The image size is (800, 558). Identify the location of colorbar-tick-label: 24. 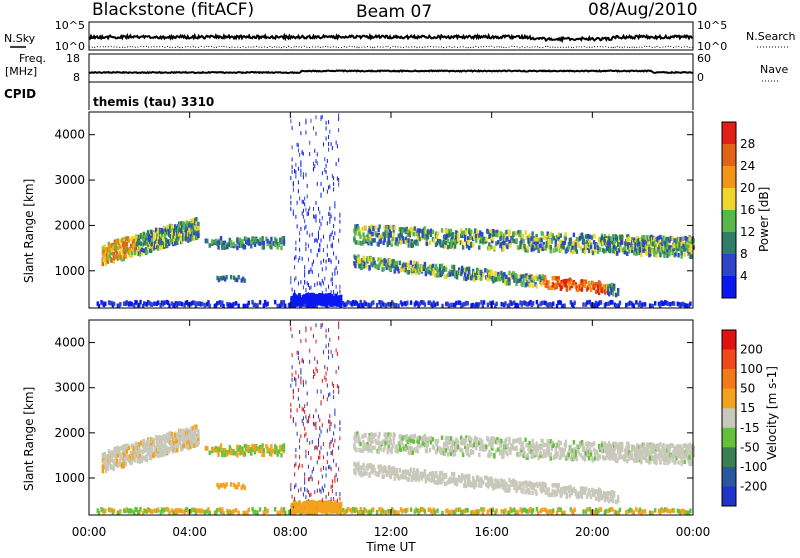
(747, 166).